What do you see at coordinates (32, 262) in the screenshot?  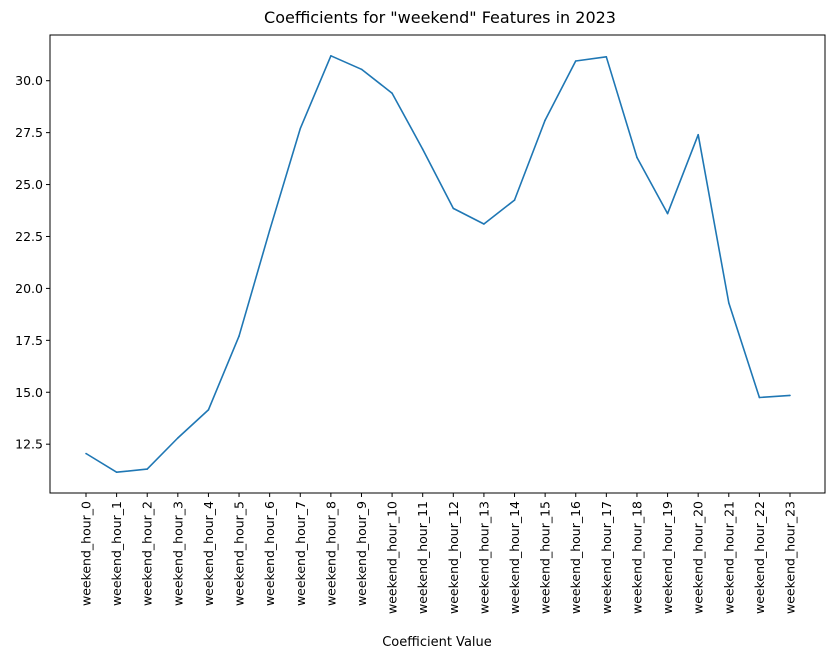 I see `y-axis: 12.5 15.0 17.5 20.0 22.5 25.0 27.5 30.0` at bounding box center [32, 262].